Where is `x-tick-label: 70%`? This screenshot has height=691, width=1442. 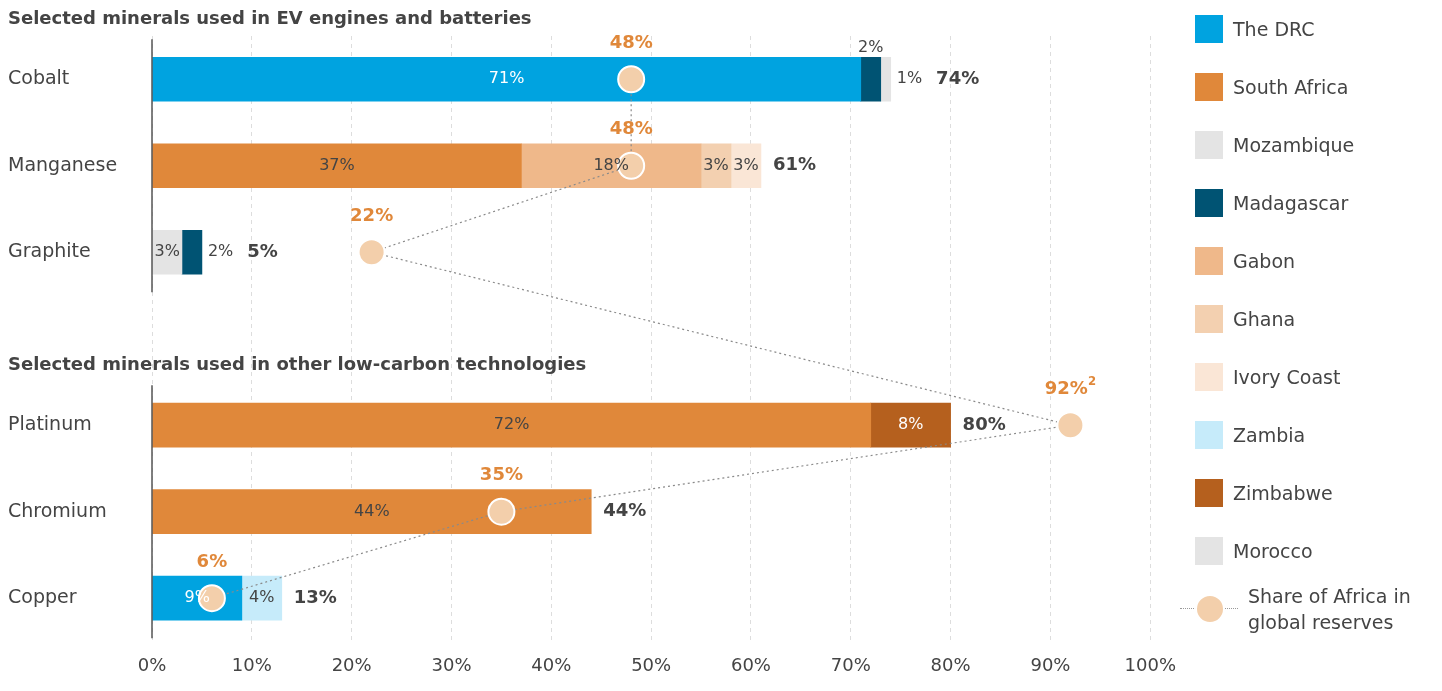 x-tick-label: 70% is located at coordinates (850, 664).